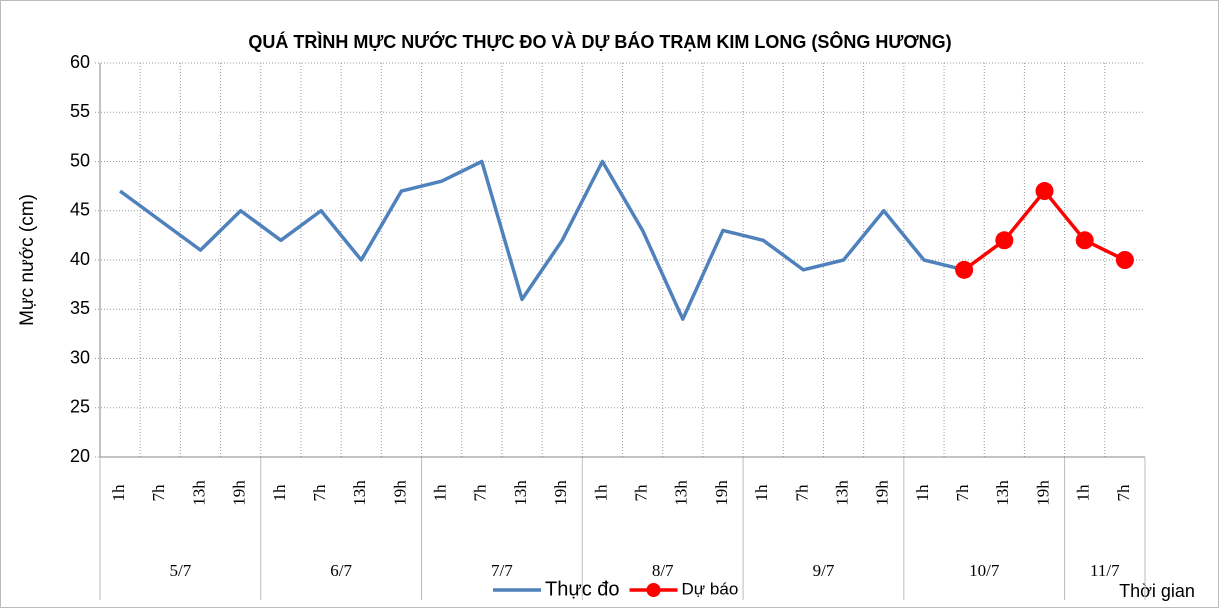 The image size is (1219, 608). What do you see at coordinates (984, 570) in the screenshot?
I see `group-label: 10/7` at bounding box center [984, 570].